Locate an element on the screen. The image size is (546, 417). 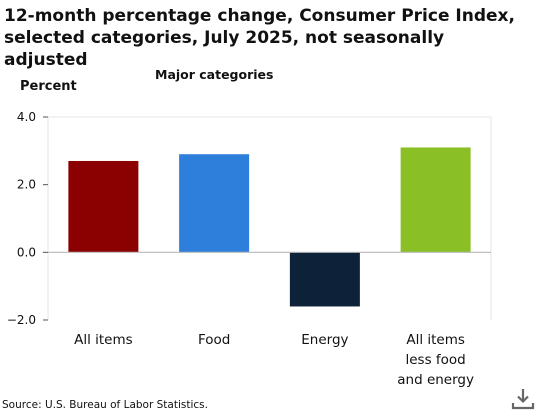
y-axis-label: Percent is located at coordinates (48, 86).